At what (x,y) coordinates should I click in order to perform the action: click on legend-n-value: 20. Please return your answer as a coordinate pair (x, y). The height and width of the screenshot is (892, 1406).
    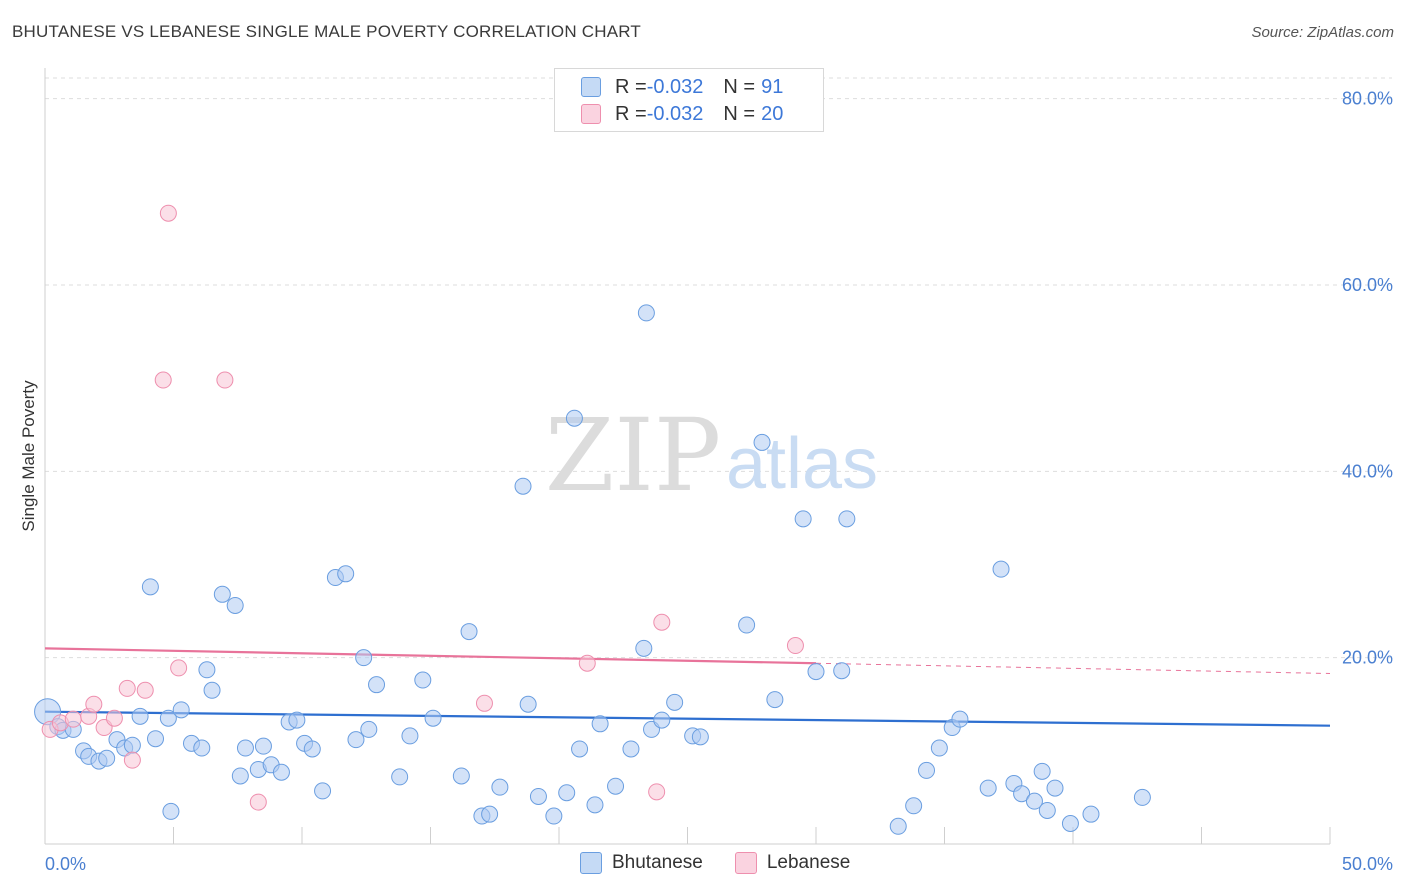
    Looking at the image, I should click on (772, 113).